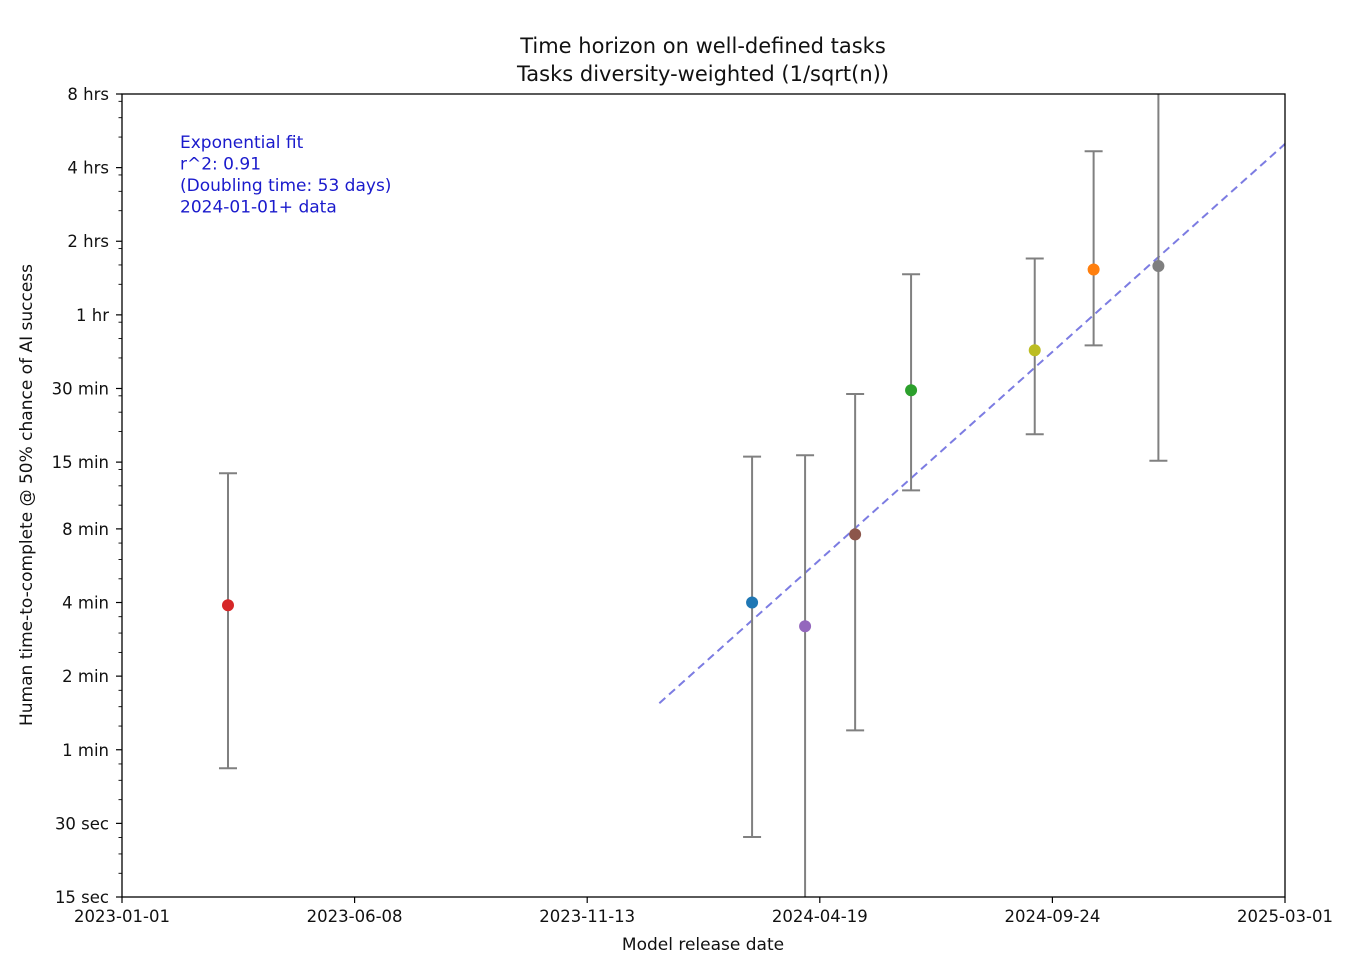 The height and width of the screenshot is (964, 1368). I want to click on annotation-line: 2024-01-01+ data, so click(258, 208).